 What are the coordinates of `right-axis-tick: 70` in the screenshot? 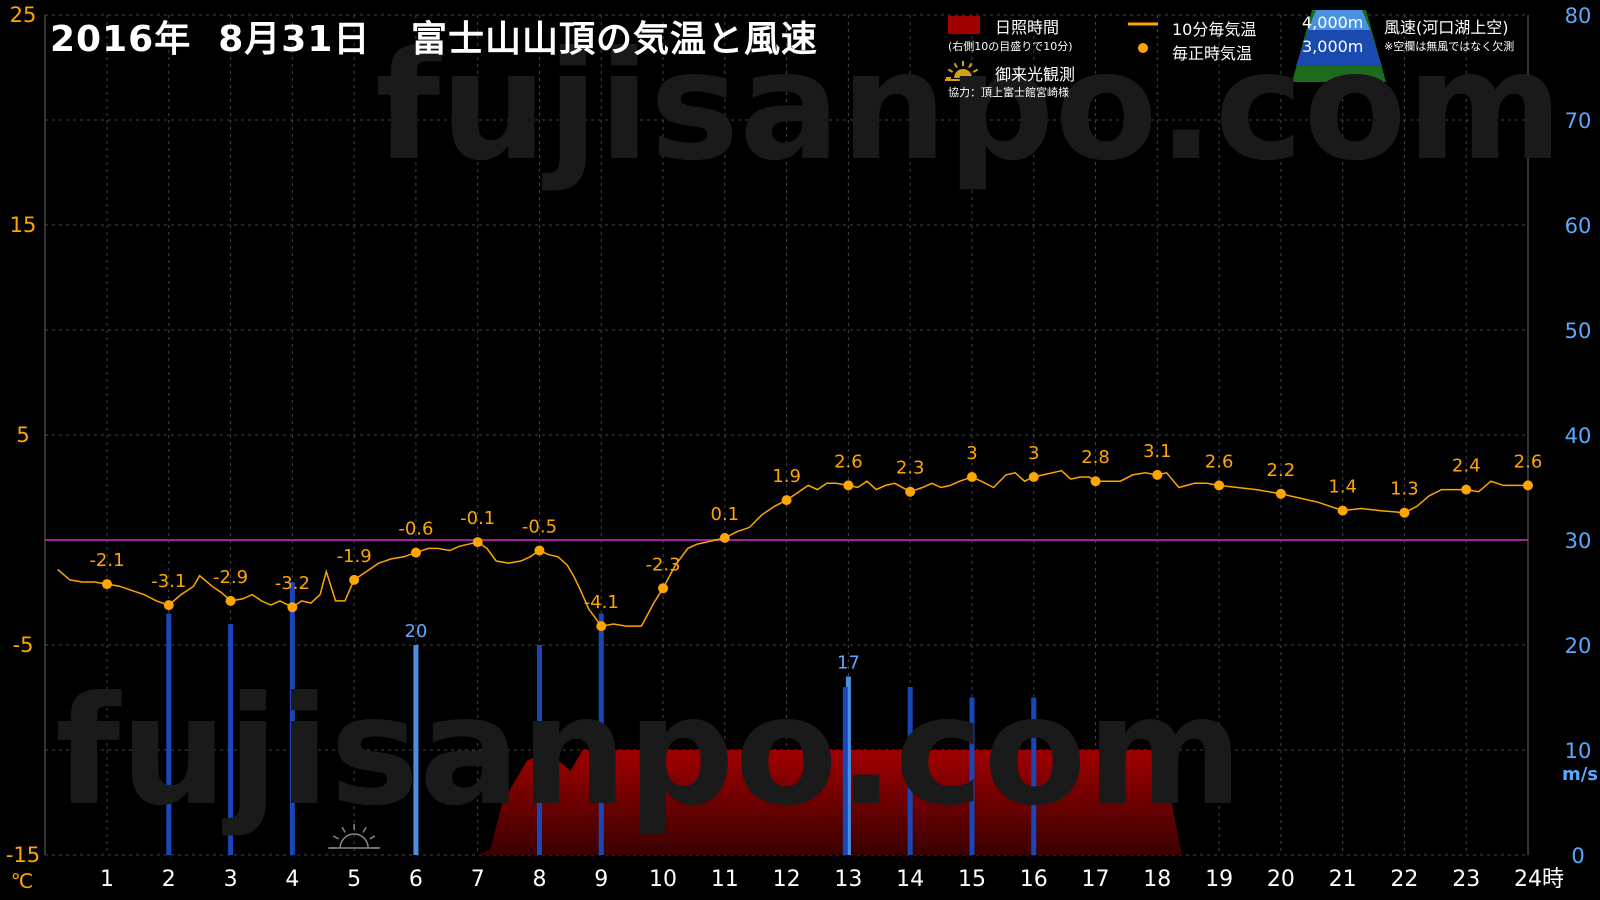 It's located at (1578, 121).